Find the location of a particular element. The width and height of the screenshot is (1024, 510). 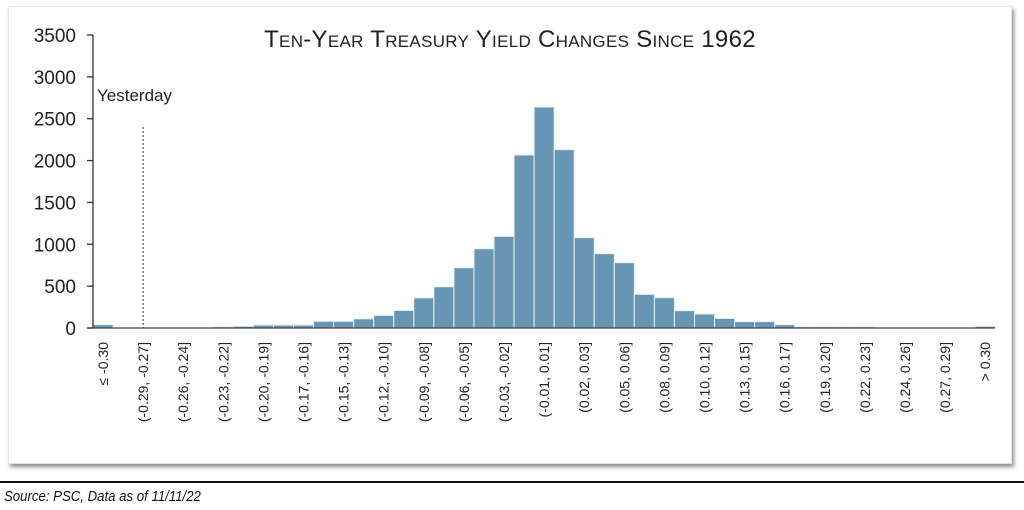

yesterday-annotation: Yesterday is located at coordinates (134, 95).